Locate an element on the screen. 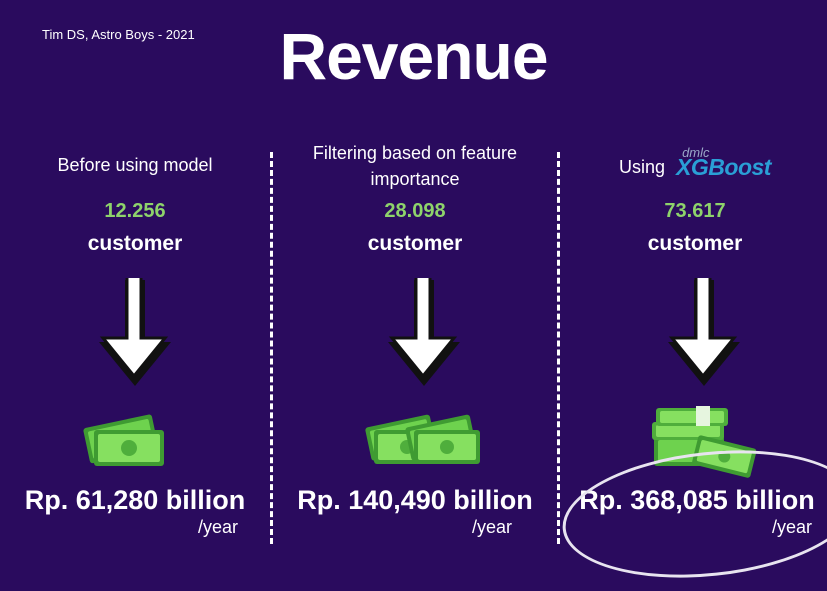 The height and width of the screenshot is (591, 827). revenue-amount: Rp. 140,490 billion is located at coordinates (415, 500).